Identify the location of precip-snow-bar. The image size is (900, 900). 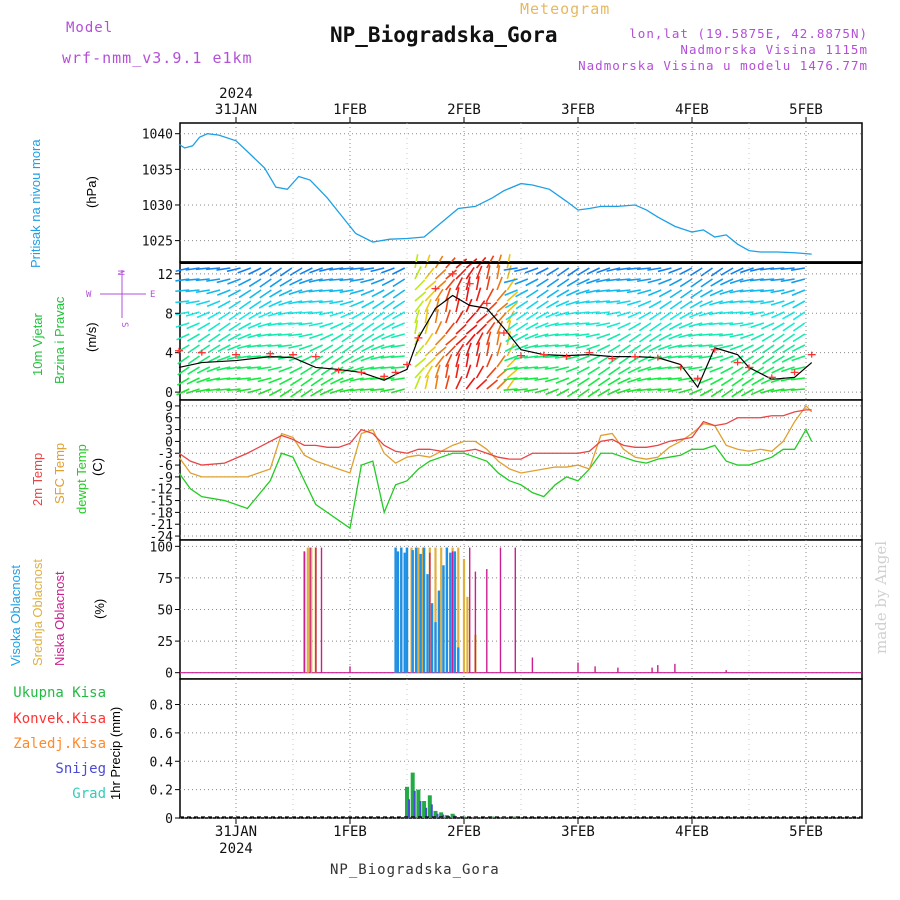
(420, 809).